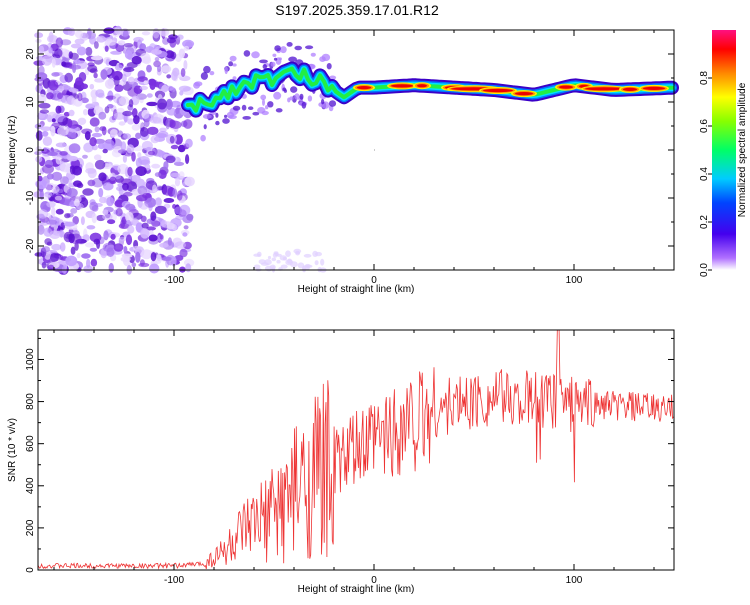  Describe the element at coordinates (374, 280) in the screenshot. I see `x-tick-label: 0` at that location.